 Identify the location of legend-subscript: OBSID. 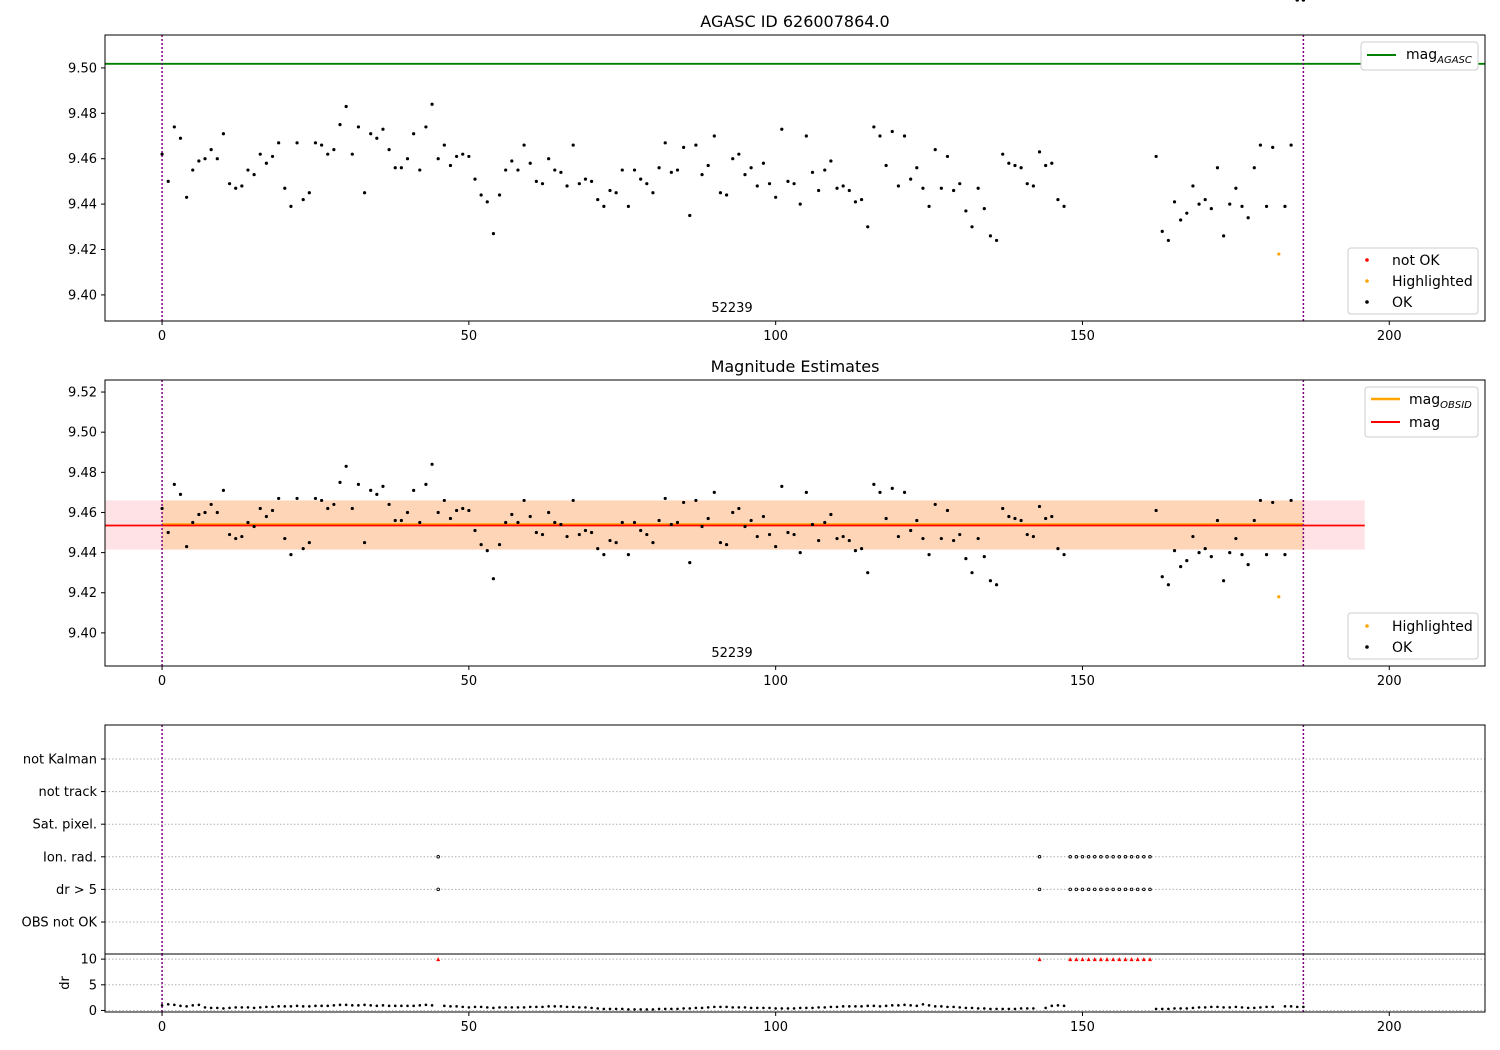
(1456, 405).